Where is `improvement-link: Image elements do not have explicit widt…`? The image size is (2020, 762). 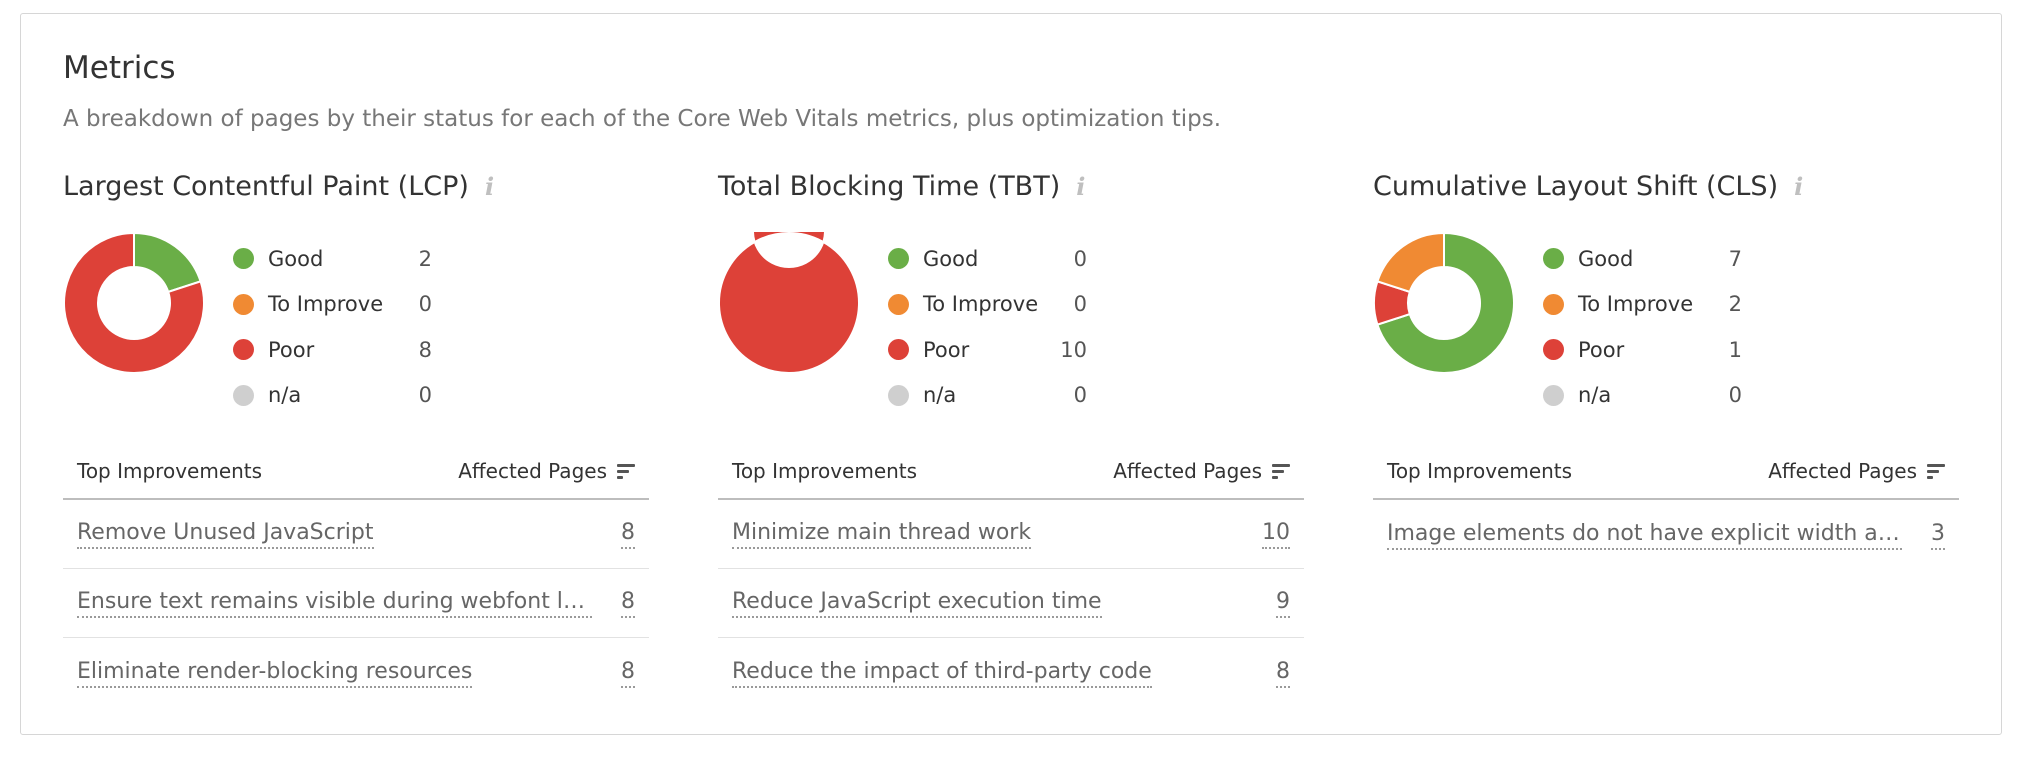 improvement-link: Image elements do not have explicit widt… is located at coordinates (1644, 535).